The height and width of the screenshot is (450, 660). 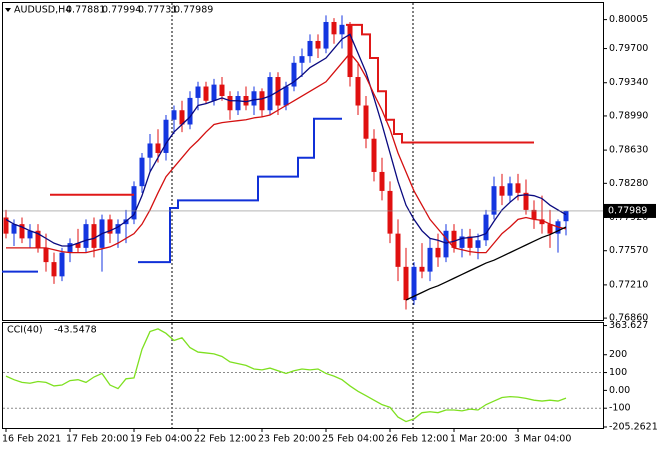 I want to click on x-tick-label: 16 Feb 2021, so click(x=31, y=439).